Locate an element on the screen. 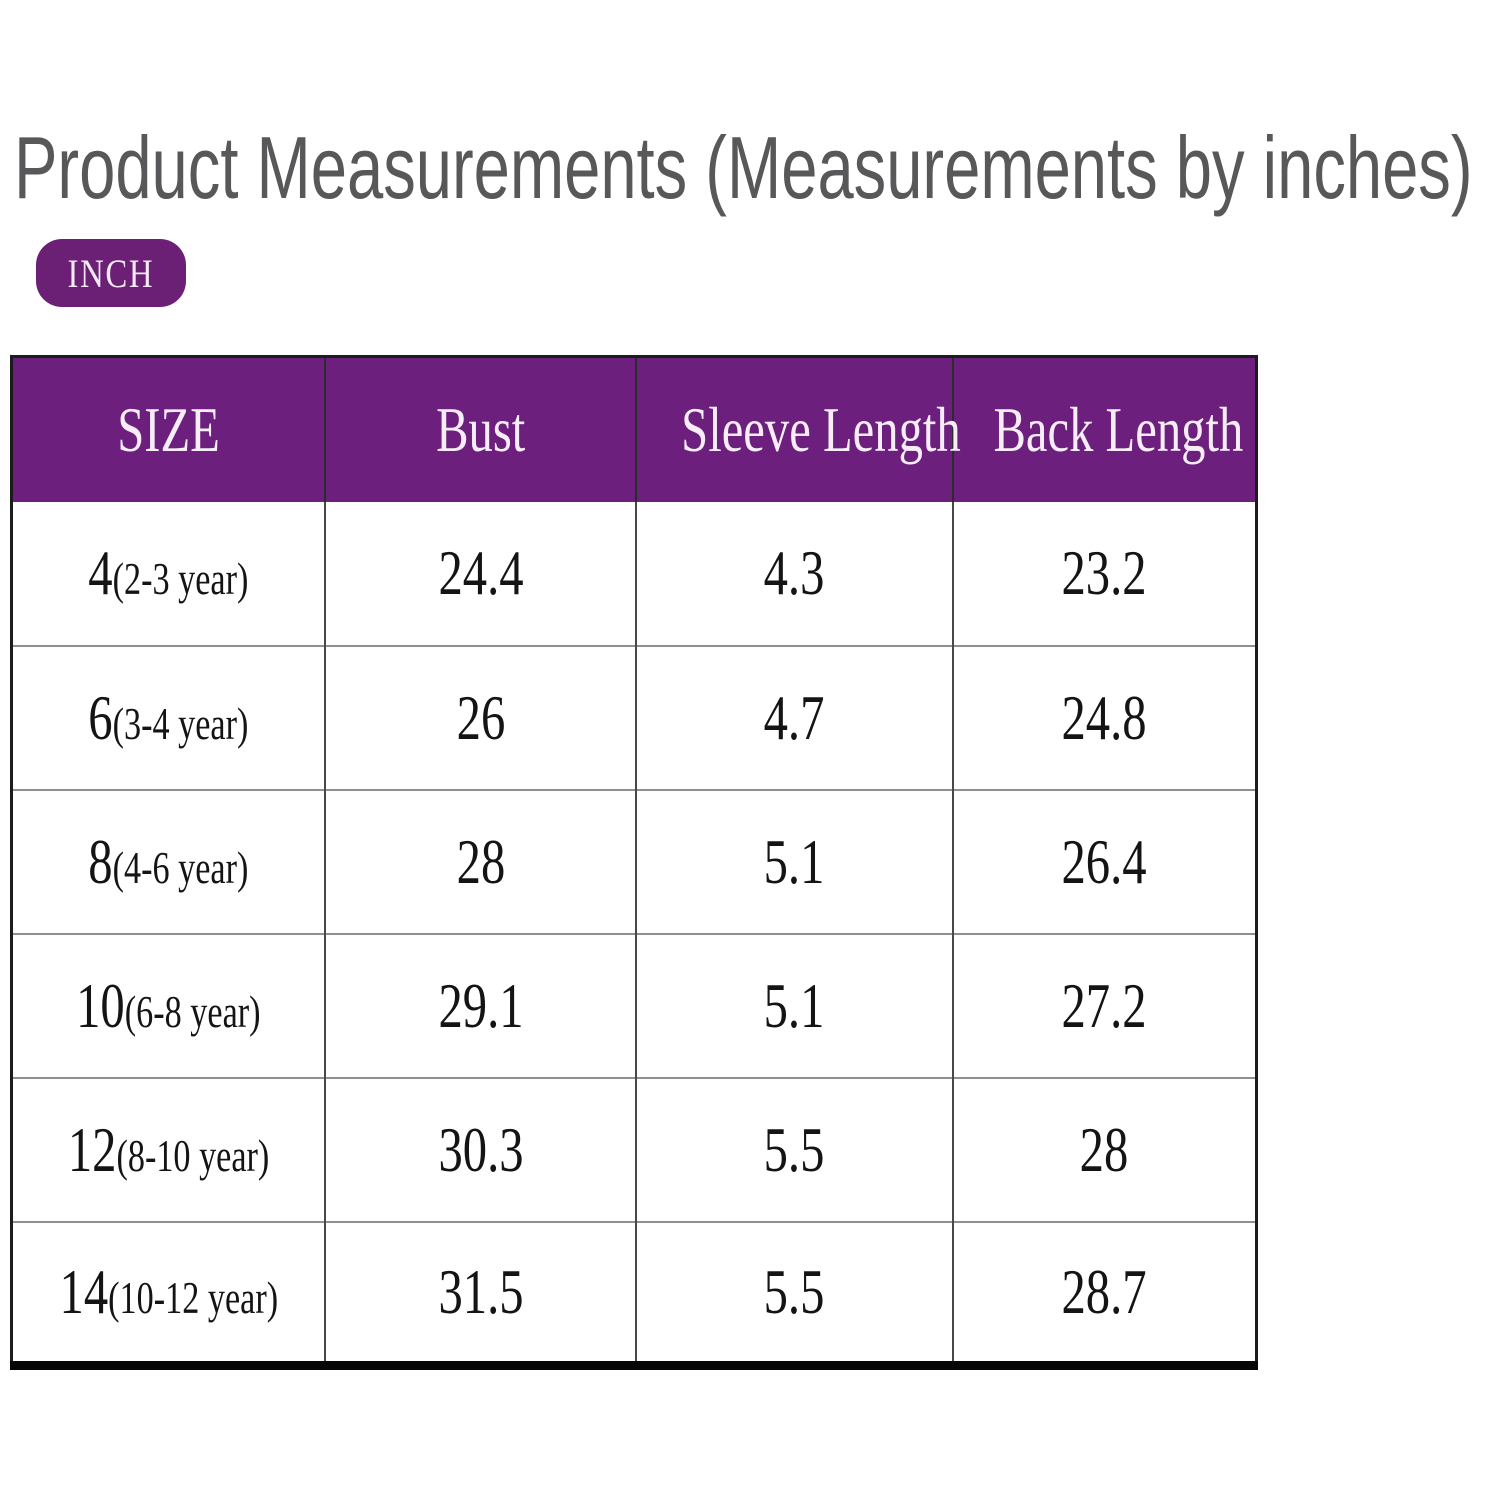 This screenshot has height=1500, width=1500. size-age-range: (3-4 year) is located at coordinates (180, 723).